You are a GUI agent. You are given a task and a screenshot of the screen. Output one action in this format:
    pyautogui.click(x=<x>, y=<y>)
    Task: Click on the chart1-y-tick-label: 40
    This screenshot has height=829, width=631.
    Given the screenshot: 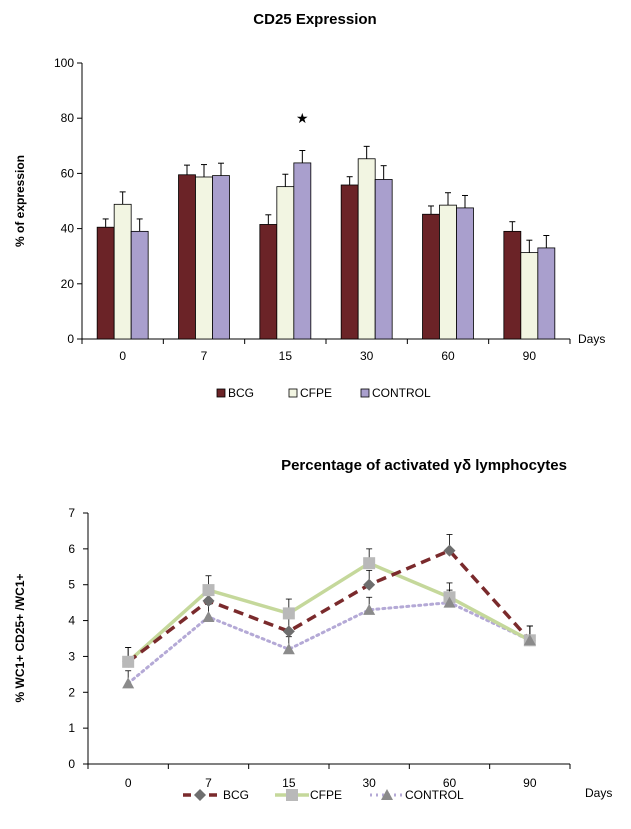 What is the action you would take?
    pyautogui.click(x=68, y=229)
    